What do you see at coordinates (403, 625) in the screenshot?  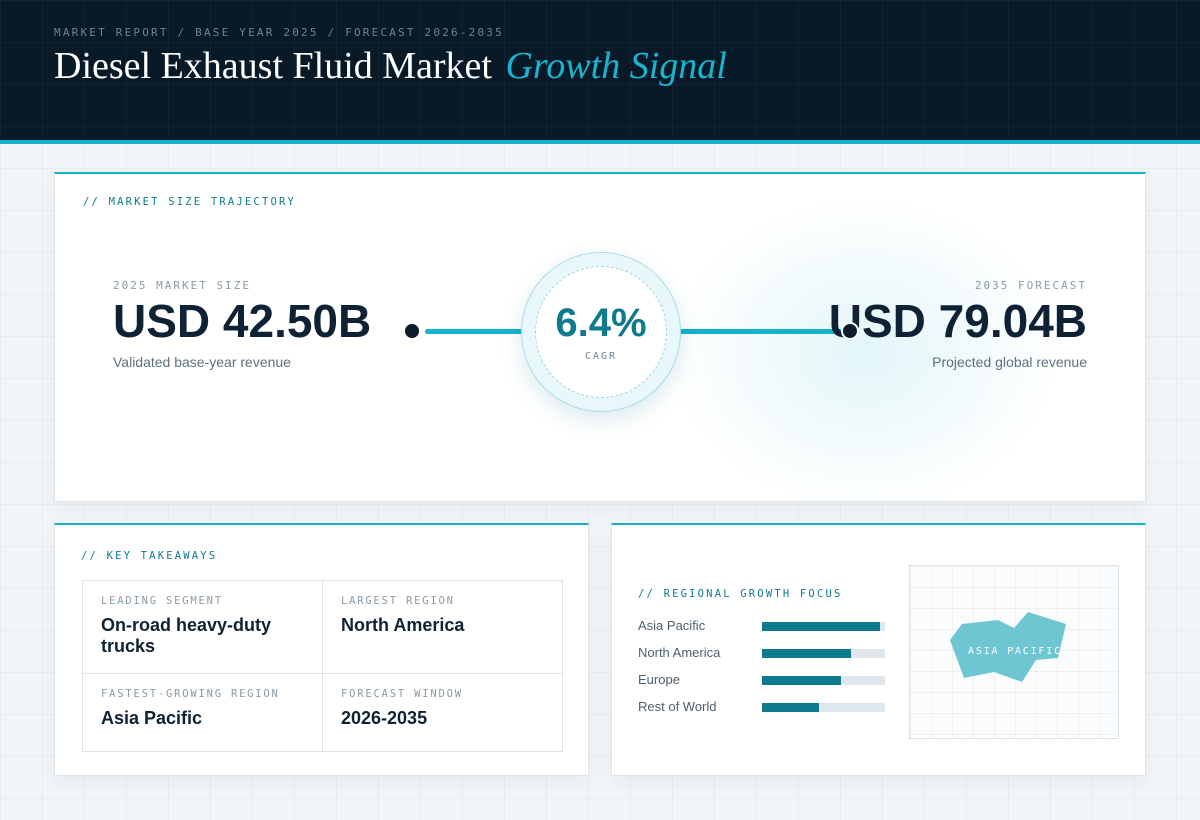 I see `takeaway-value: North America` at bounding box center [403, 625].